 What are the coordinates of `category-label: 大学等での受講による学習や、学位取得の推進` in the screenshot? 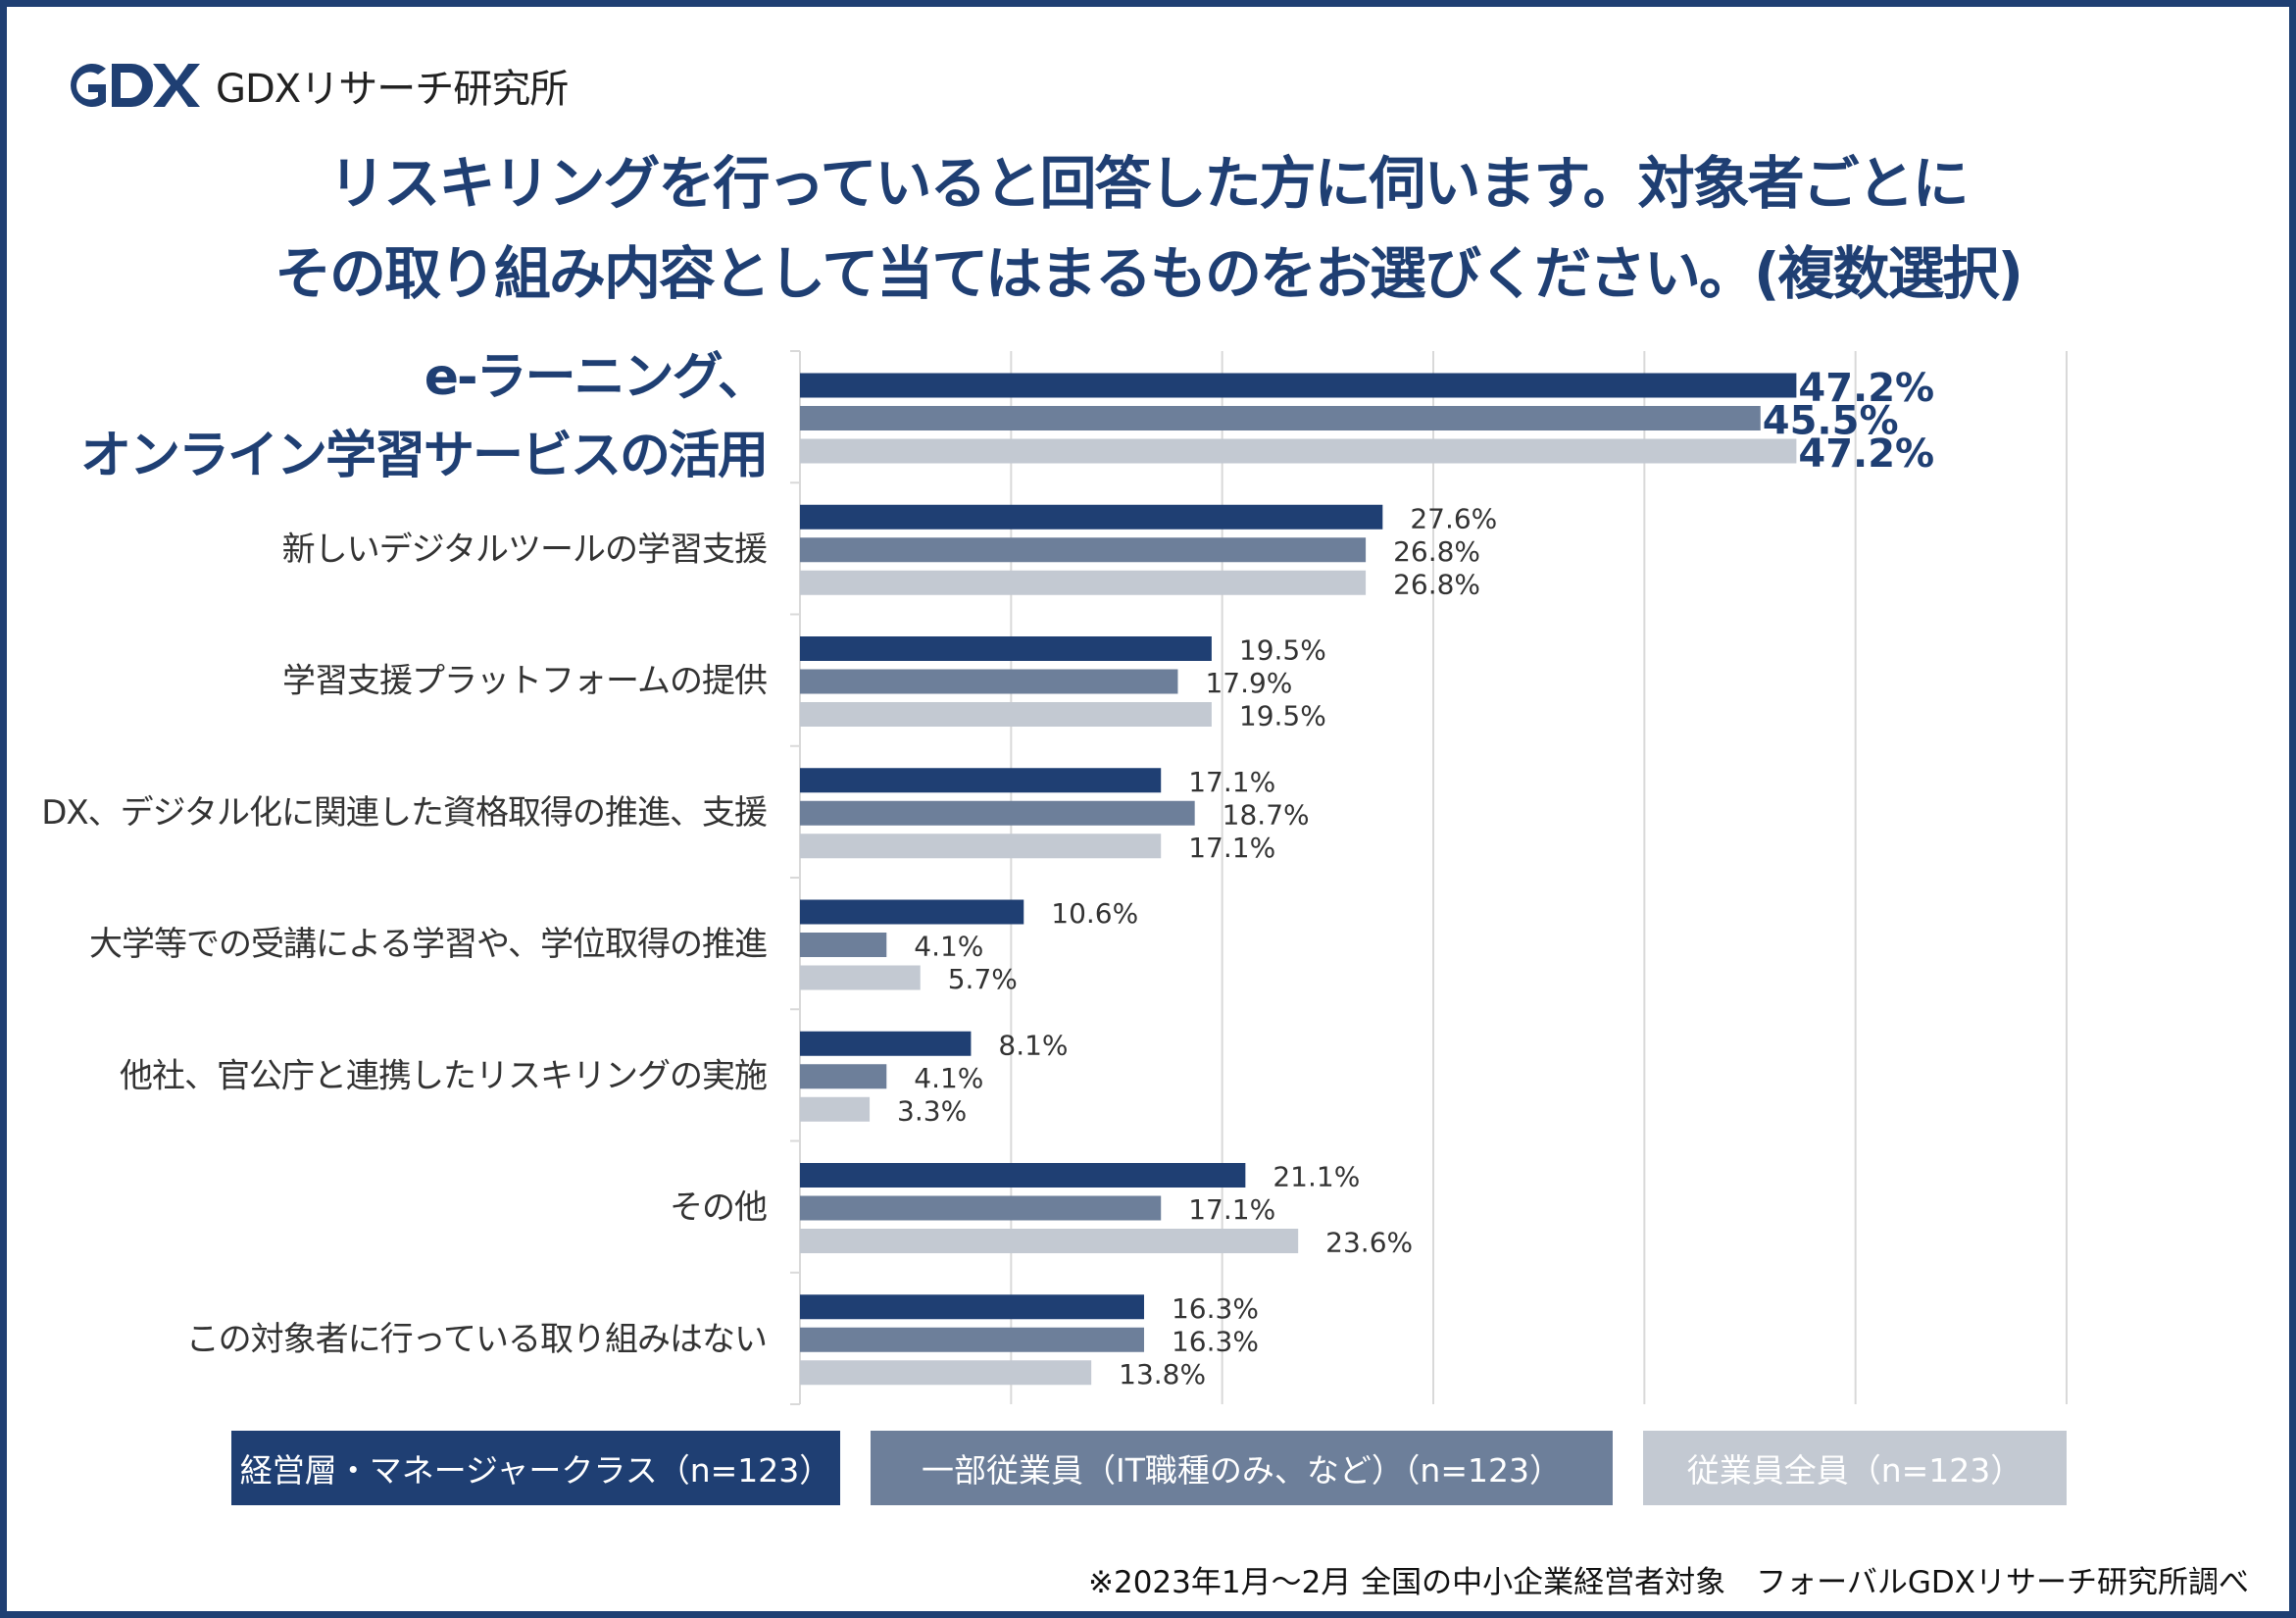 It's located at (428, 944).